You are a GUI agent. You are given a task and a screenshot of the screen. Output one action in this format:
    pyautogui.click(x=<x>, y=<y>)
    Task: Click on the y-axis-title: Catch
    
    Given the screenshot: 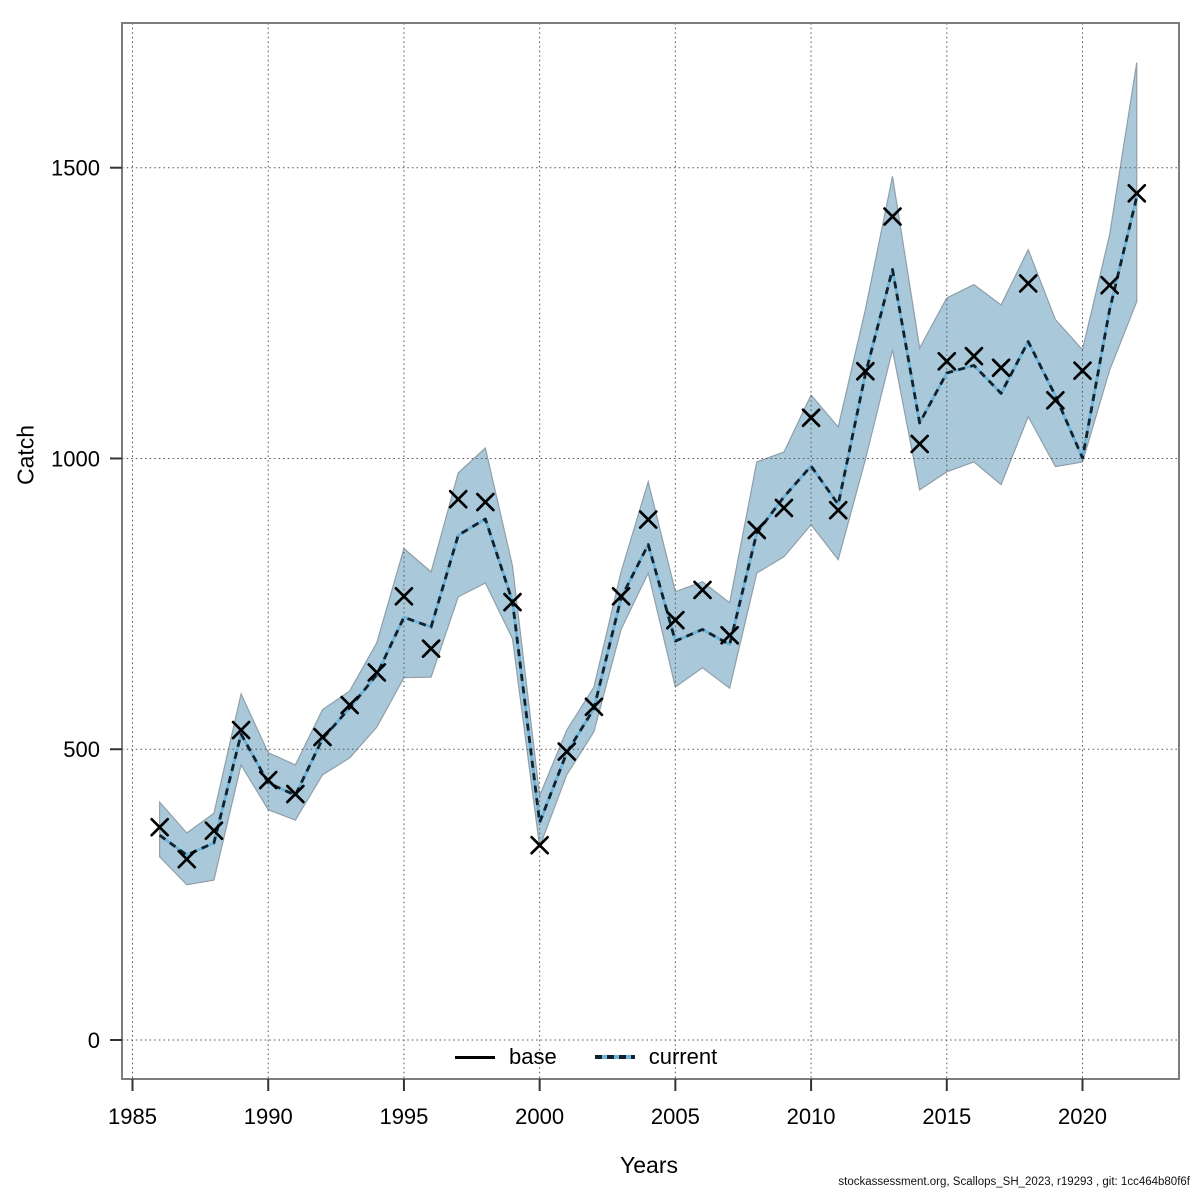 What is the action you would take?
    pyautogui.click(x=25, y=455)
    